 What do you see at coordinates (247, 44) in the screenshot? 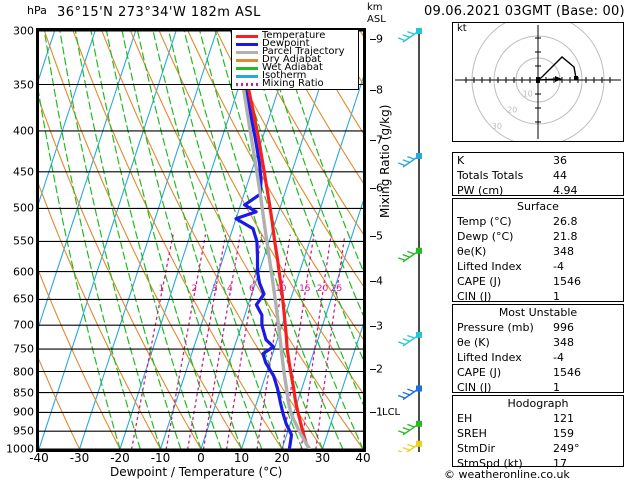
I see `legend-swatch-dewpoint` at bounding box center [247, 44].